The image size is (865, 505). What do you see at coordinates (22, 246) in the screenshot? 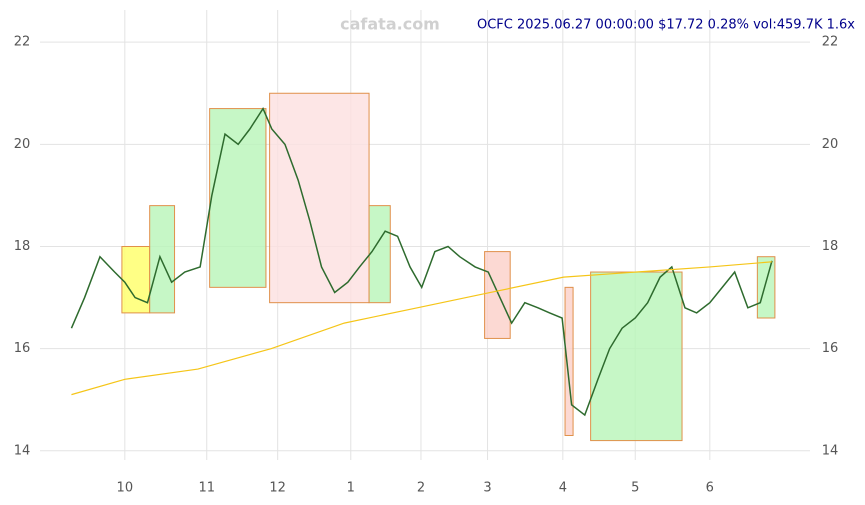
I see `y-tick-label: 18` at bounding box center [22, 246].